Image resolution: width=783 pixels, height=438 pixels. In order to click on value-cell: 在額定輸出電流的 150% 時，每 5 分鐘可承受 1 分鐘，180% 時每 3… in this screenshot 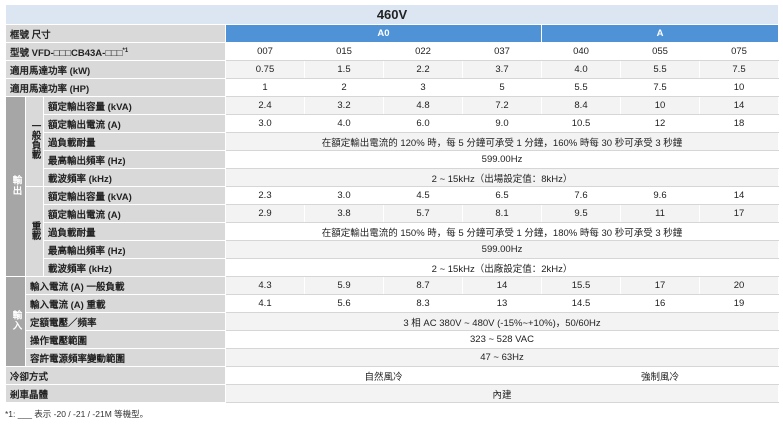, I will do `click(502, 231)`.